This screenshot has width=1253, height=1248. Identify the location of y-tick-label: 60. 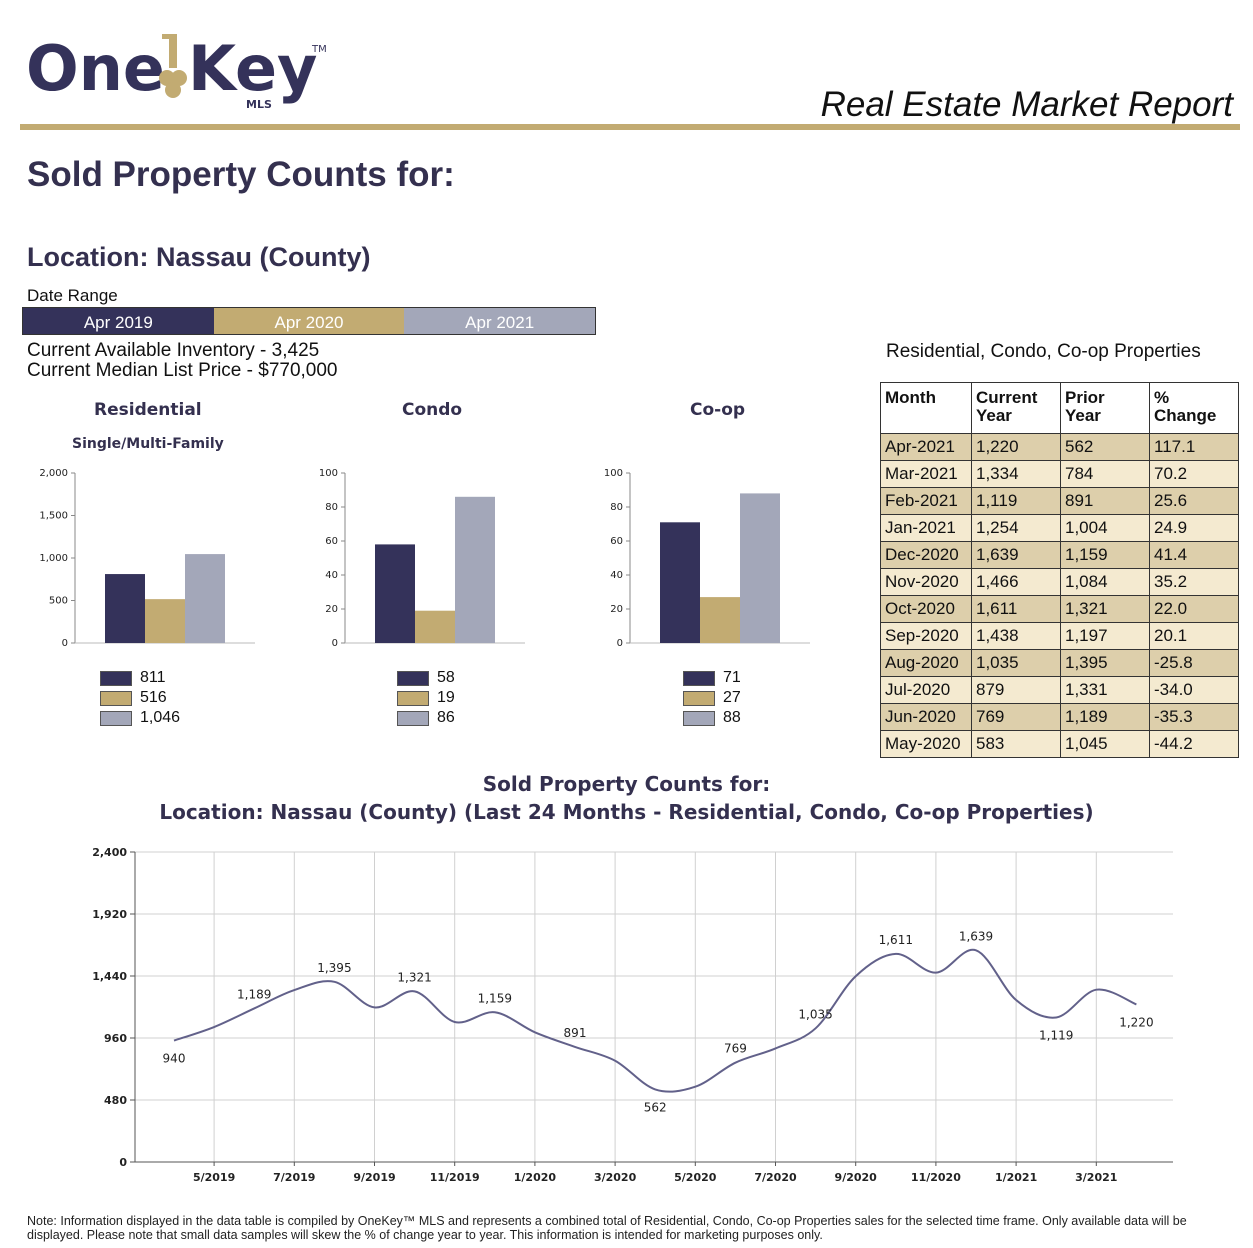
(616, 541).